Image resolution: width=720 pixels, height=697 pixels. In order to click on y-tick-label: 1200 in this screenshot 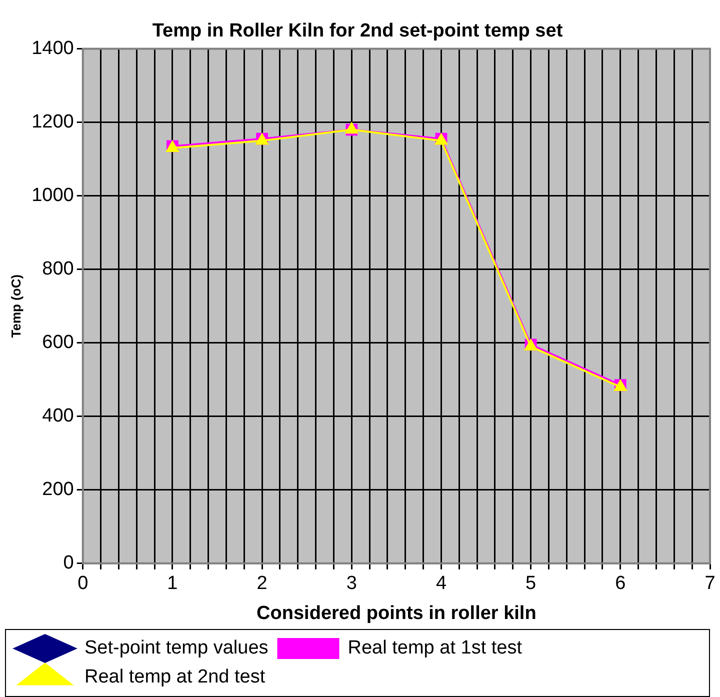, I will do `click(53, 122)`.